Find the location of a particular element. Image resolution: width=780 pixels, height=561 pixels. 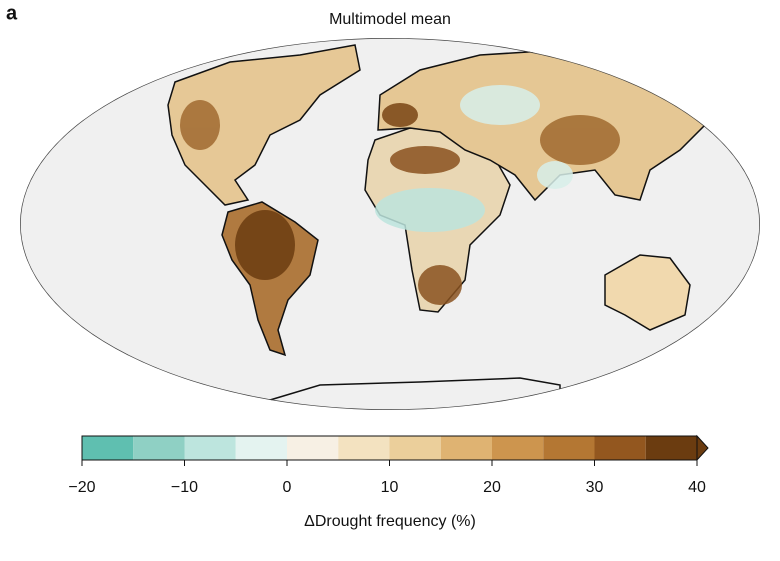

colorbar-tick-label: 40 is located at coordinates (697, 487).